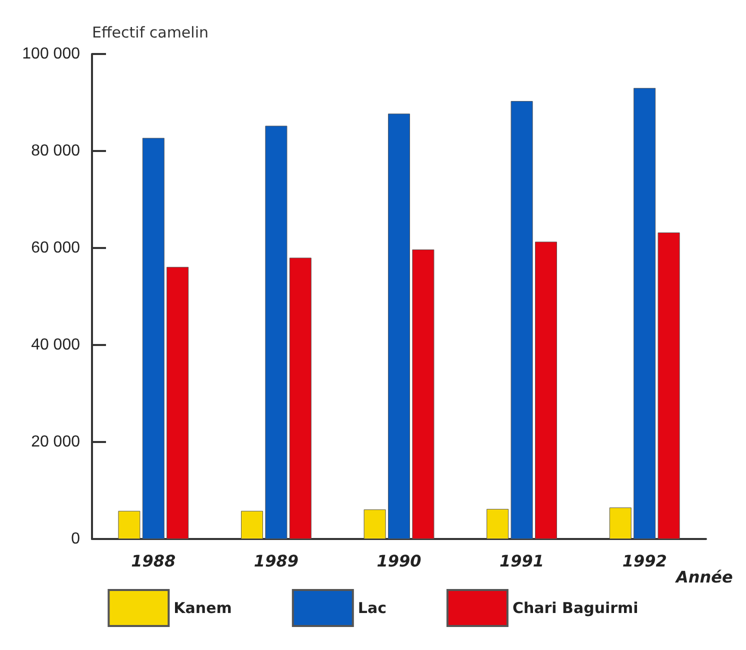 Image resolution: width=746 pixels, height=650 pixels. Describe the element at coordinates (399, 561) in the screenshot. I see `x-tick-label: 1990` at that location.